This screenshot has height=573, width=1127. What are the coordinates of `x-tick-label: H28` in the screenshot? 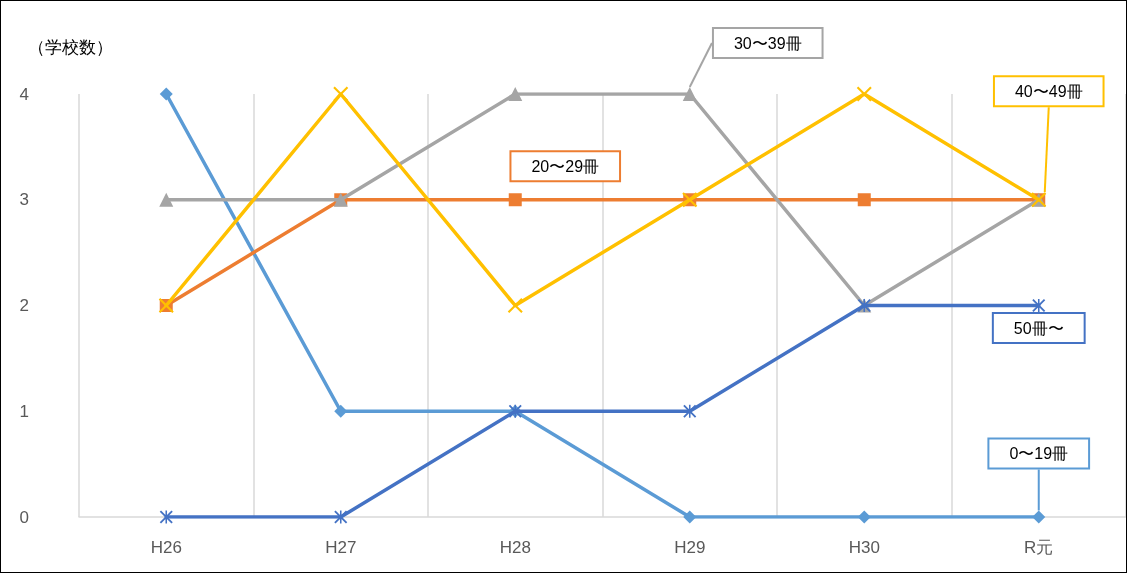 It's located at (515, 547).